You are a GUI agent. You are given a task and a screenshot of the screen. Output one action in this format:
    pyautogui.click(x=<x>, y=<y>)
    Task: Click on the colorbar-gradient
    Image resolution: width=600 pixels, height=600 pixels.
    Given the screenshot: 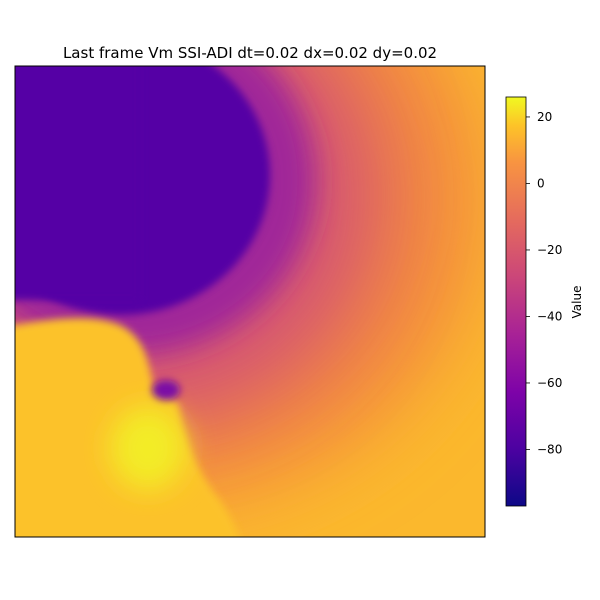 What is the action you would take?
    pyautogui.click(x=516, y=301)
    